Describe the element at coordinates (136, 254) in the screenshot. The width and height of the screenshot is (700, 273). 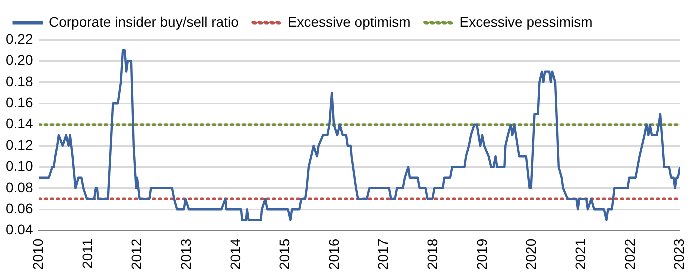
I see `x-tick-label: 2012` at that location.